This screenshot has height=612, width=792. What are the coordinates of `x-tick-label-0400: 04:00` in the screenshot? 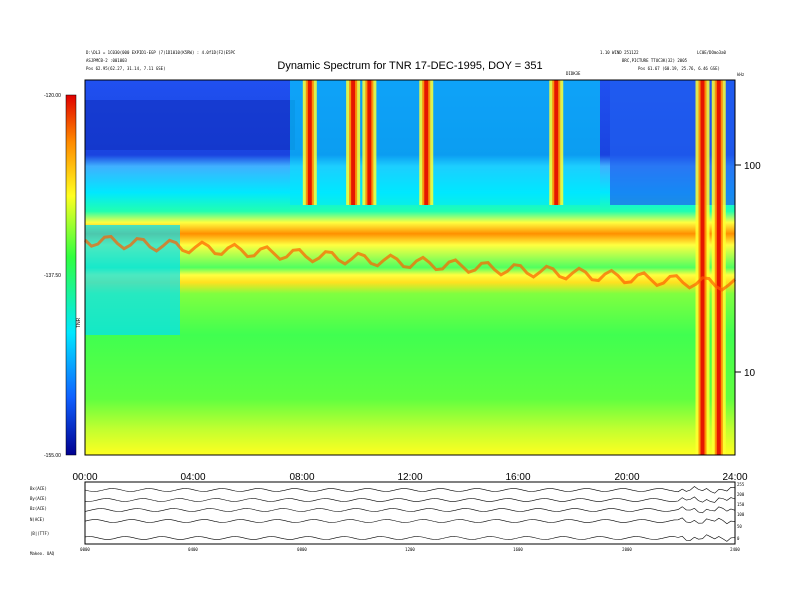 It's located at (192, 477).